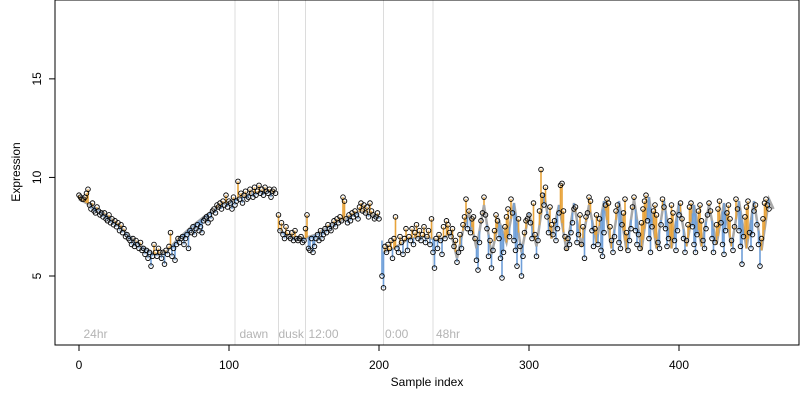  What do you see at coordinates (229, 365) in the screenshot?
I see `x-tick-label: 100` at bounding box center [229, 365].